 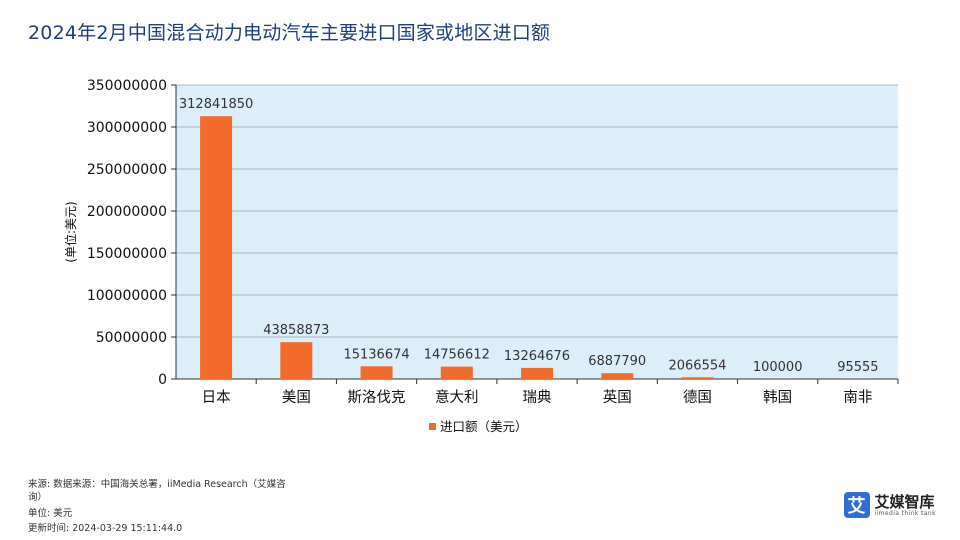 What do you see at coordinates (296, 397) in the screenshot?
I see `x-tick-label: 美国` at bounding box center [296, 397].